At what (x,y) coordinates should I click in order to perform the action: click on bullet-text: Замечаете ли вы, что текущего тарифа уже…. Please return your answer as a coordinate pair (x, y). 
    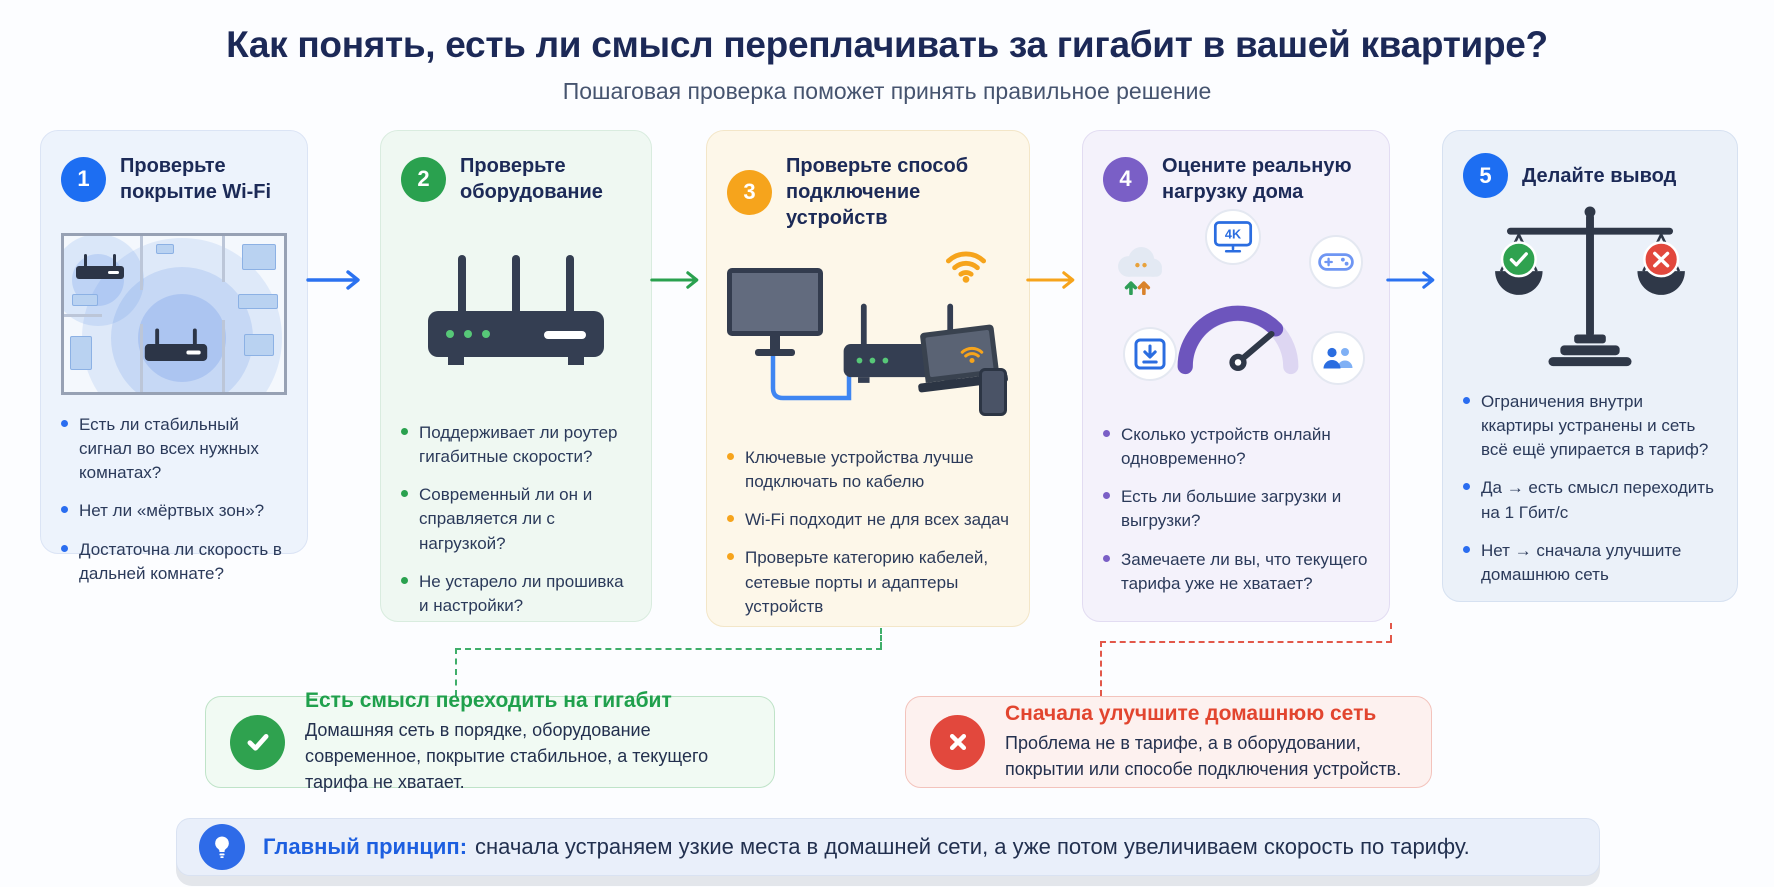
    Looking at the image, I should click on (1244, 571).